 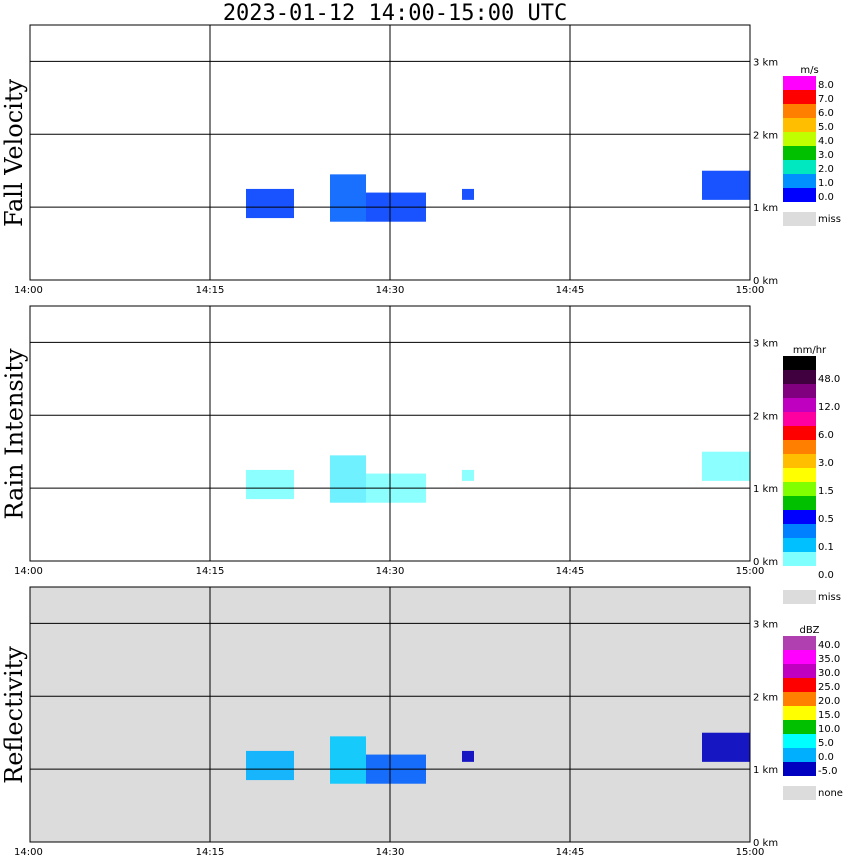 I want to click on panel0-ytick-1: 1 km, so click(x=765, y=208).